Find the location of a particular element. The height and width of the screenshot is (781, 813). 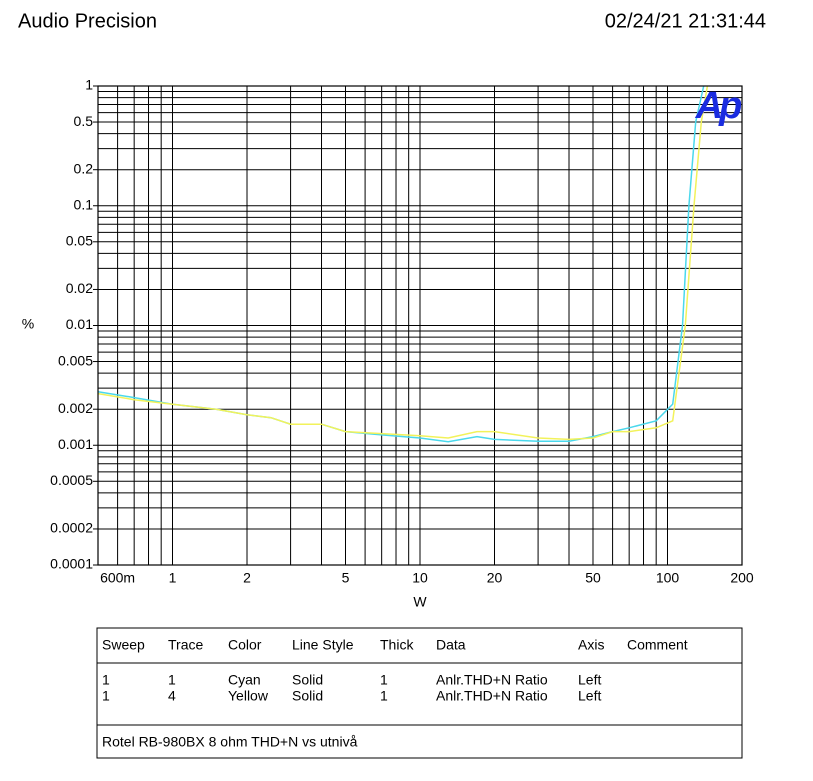

table-cell: 4 is located at coordinates (172, 696).